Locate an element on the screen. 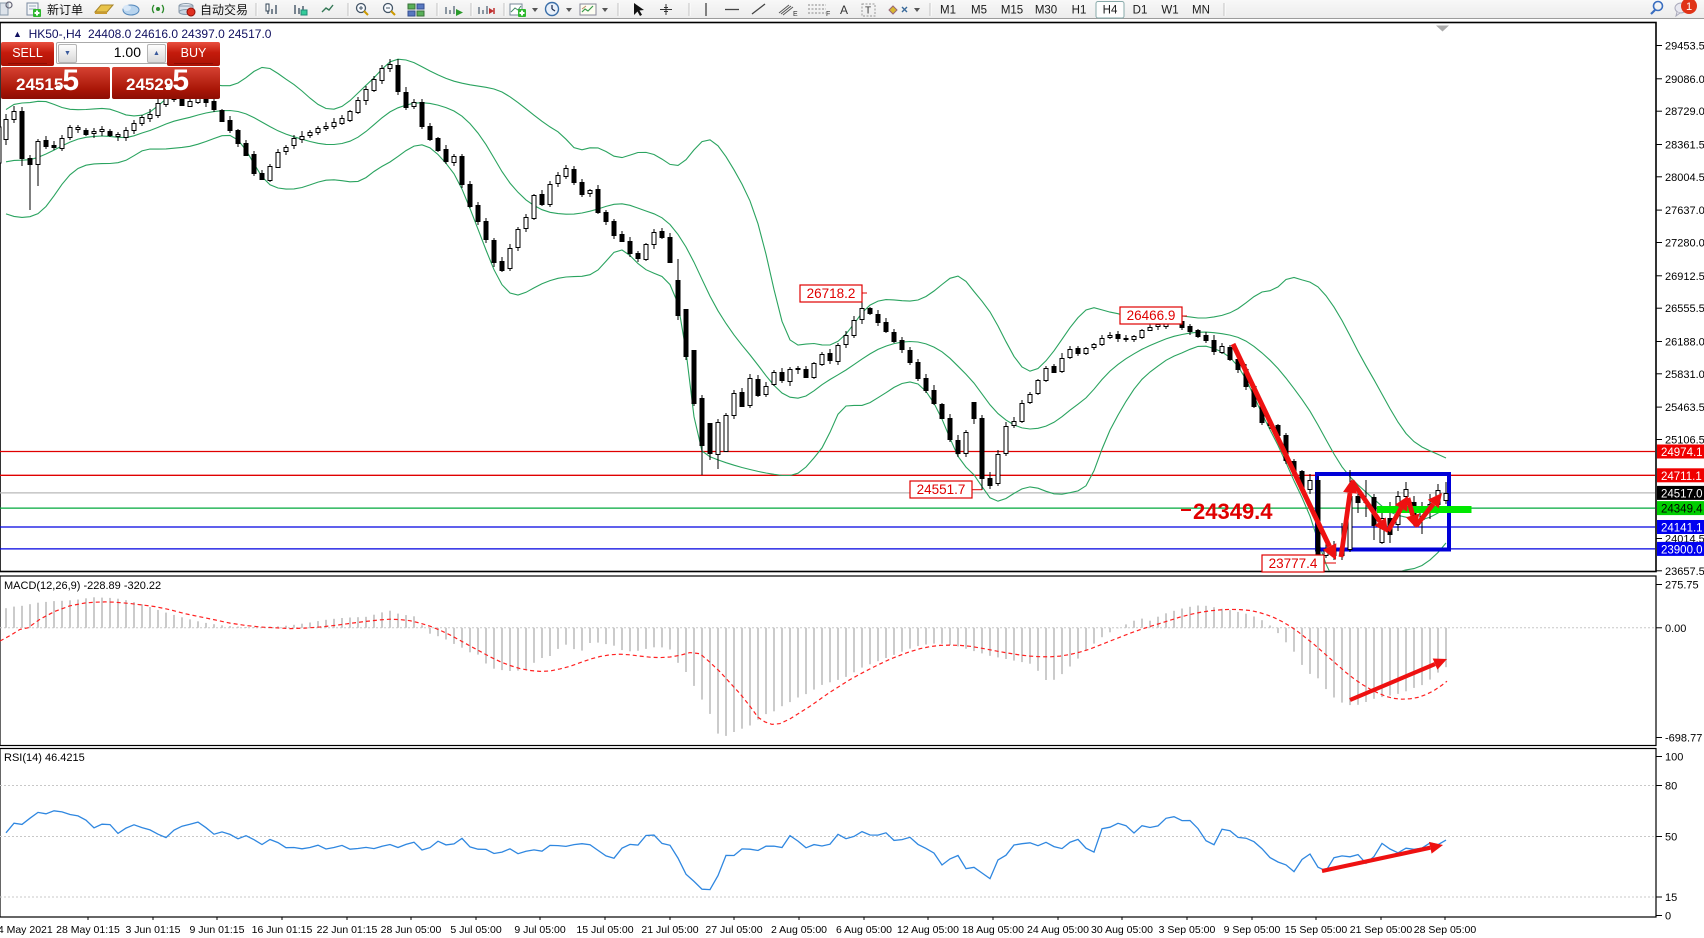  svg-text: 18 Aug 05:00 is located at coordinates (993, 930).